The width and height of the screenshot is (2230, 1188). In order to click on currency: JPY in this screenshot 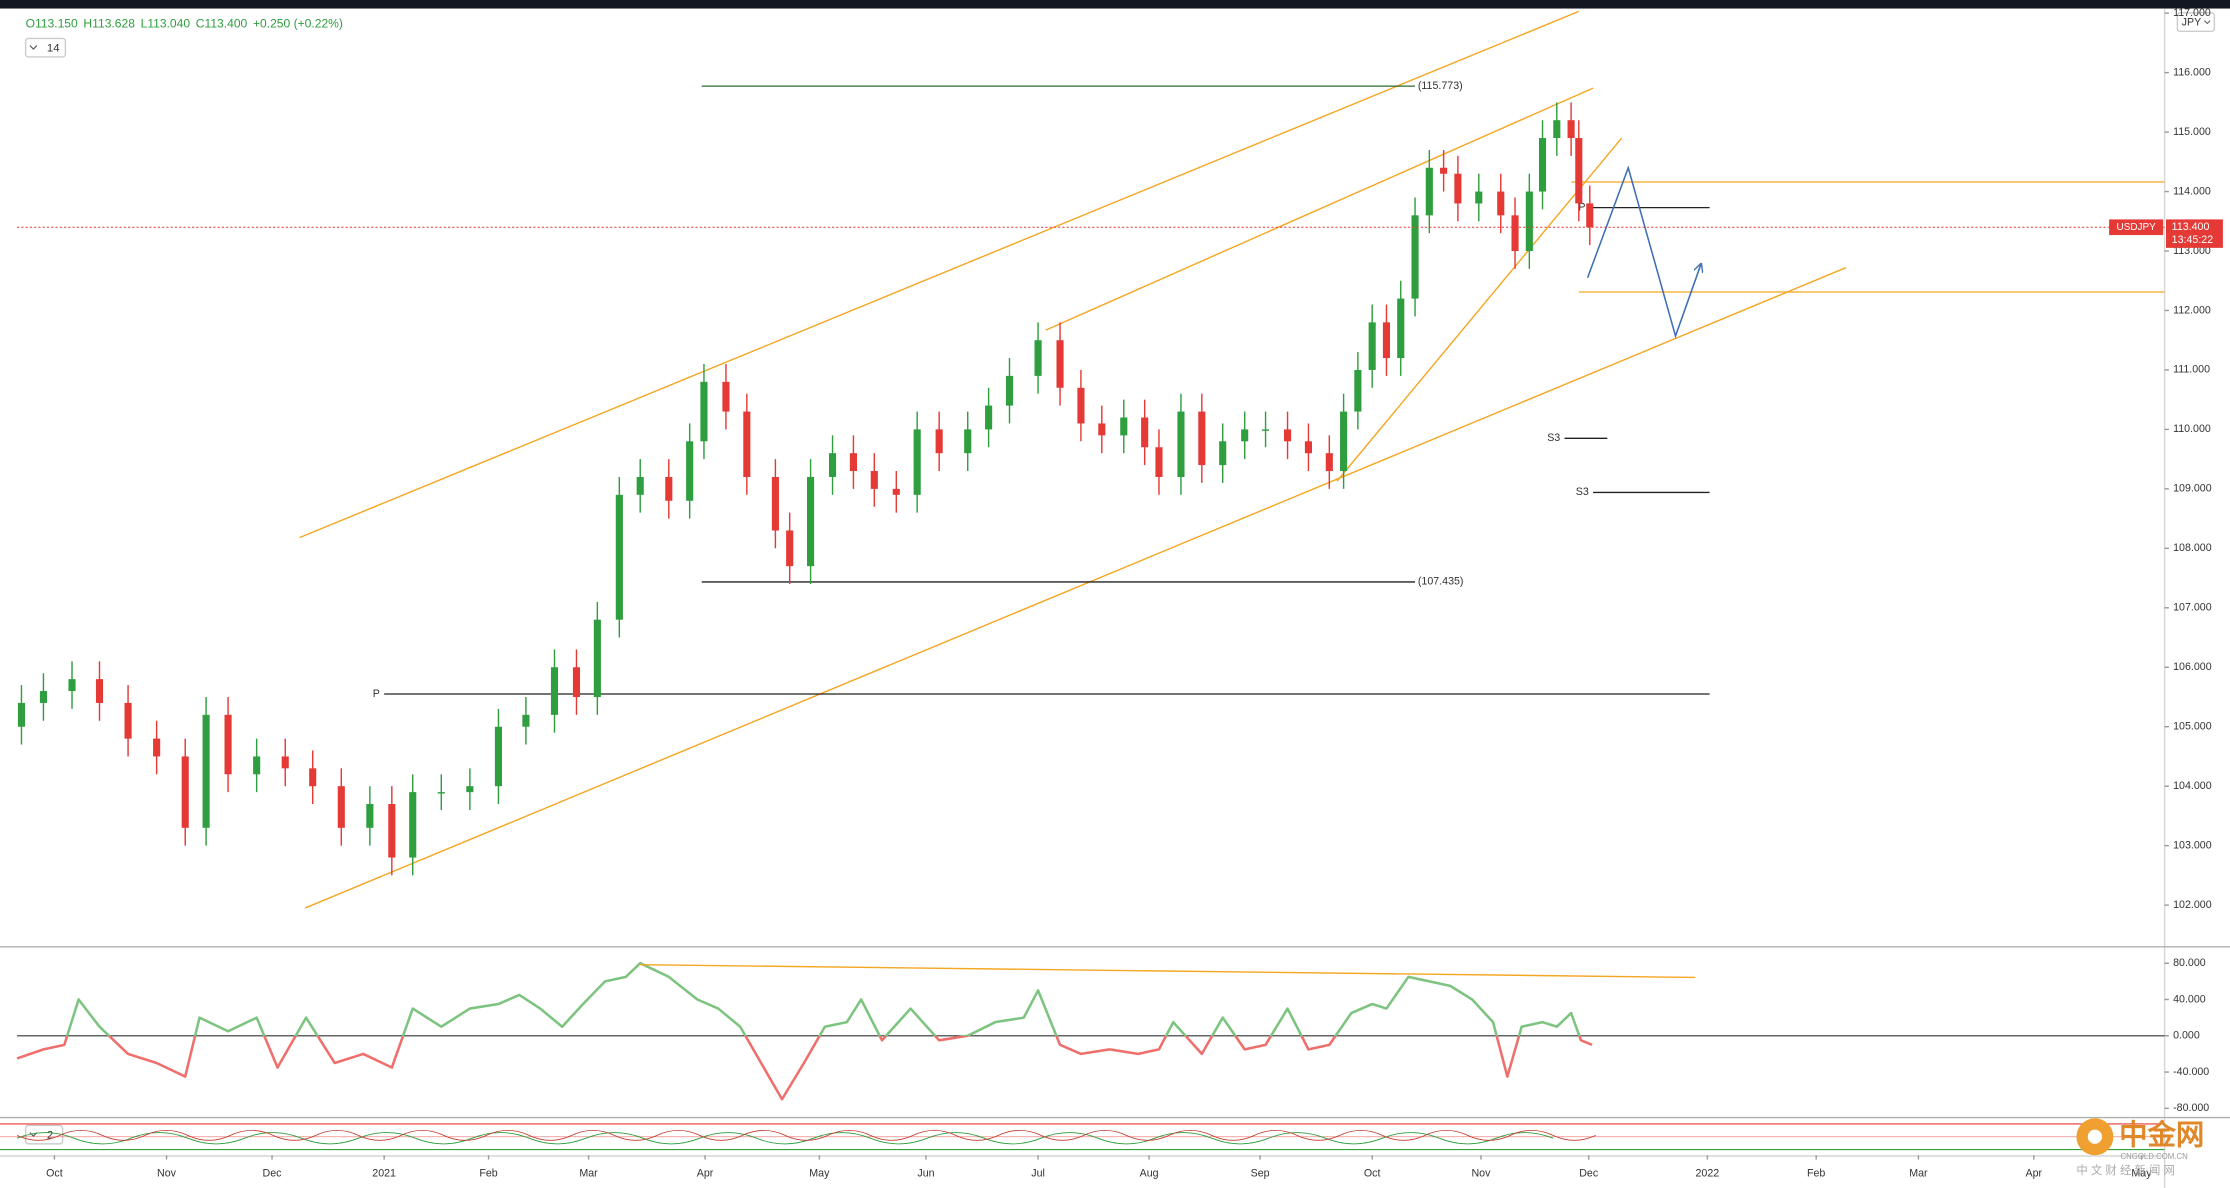, I will do `click(2192, 23)`.